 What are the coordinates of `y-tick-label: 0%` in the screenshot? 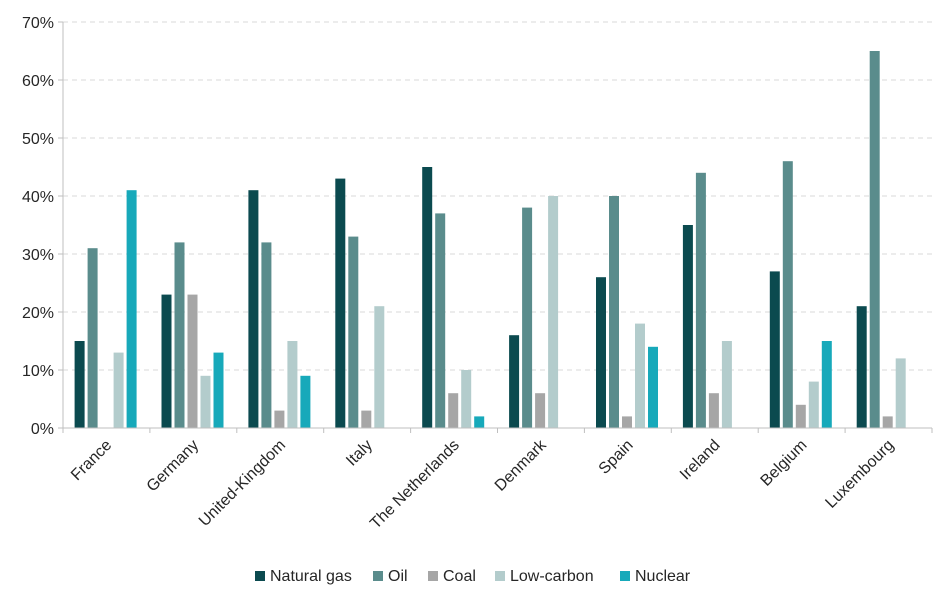 It's located at (42, 429).